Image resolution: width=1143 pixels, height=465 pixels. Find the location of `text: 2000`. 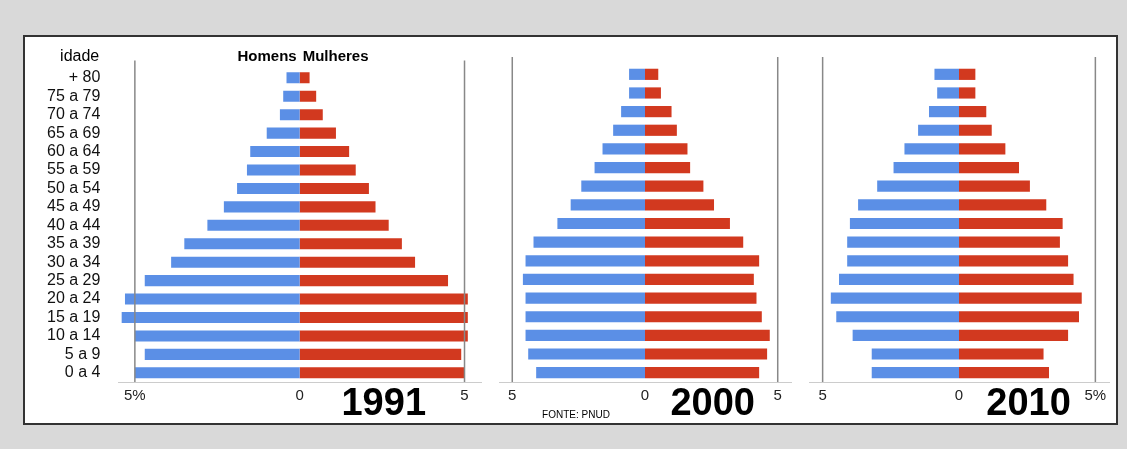

text: 2000 is located at coordinates (712, 402).